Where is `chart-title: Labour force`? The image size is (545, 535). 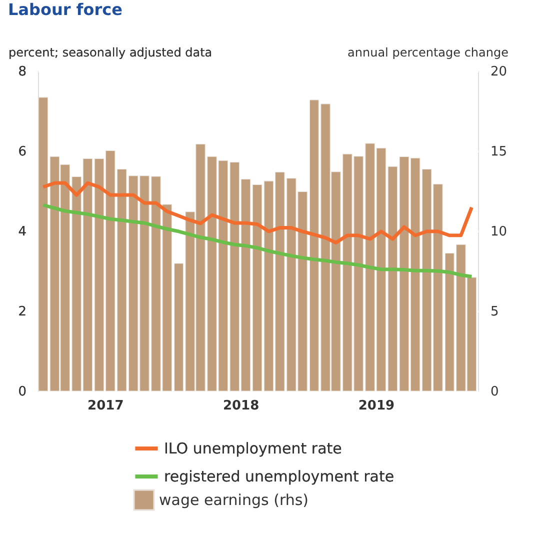 chart-title: Labour force is located at coordinates (65, 9).